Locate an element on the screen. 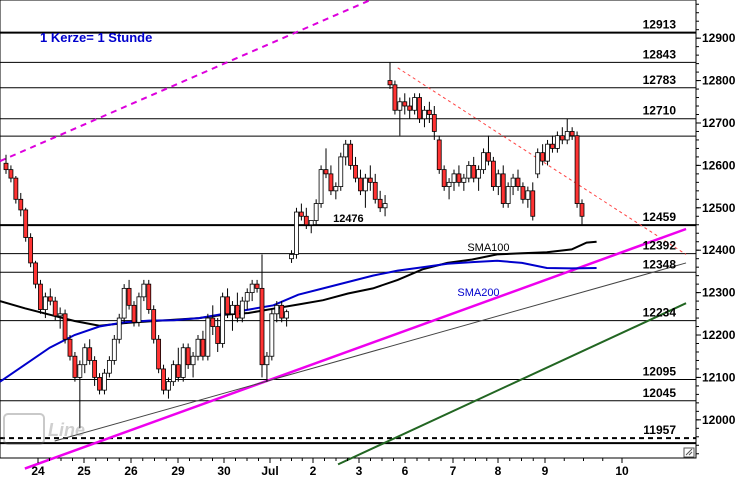 The image size is (750, 485). x-tick-label: 3 is located at coordinates (359, 471).